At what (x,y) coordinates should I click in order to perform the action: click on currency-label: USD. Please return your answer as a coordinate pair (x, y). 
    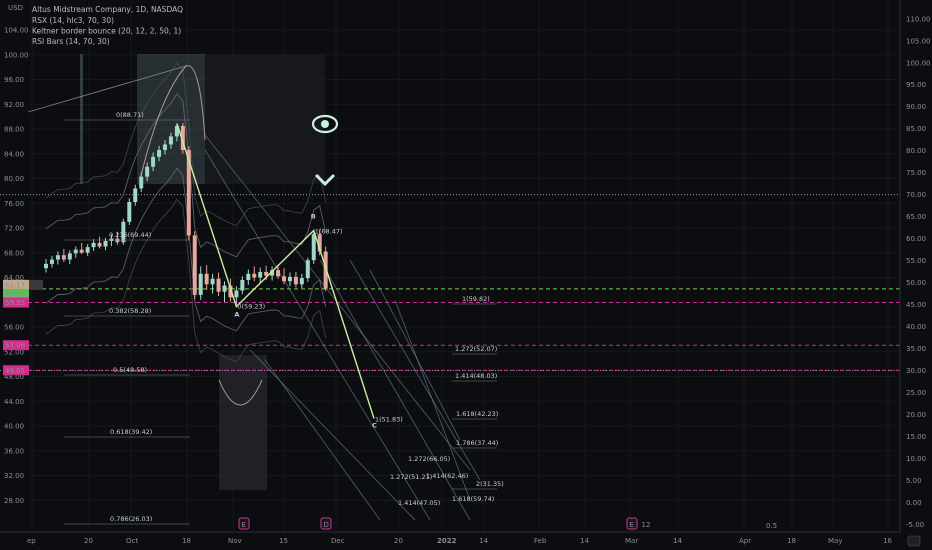
    Looking at the image, I should click on (15, 8).